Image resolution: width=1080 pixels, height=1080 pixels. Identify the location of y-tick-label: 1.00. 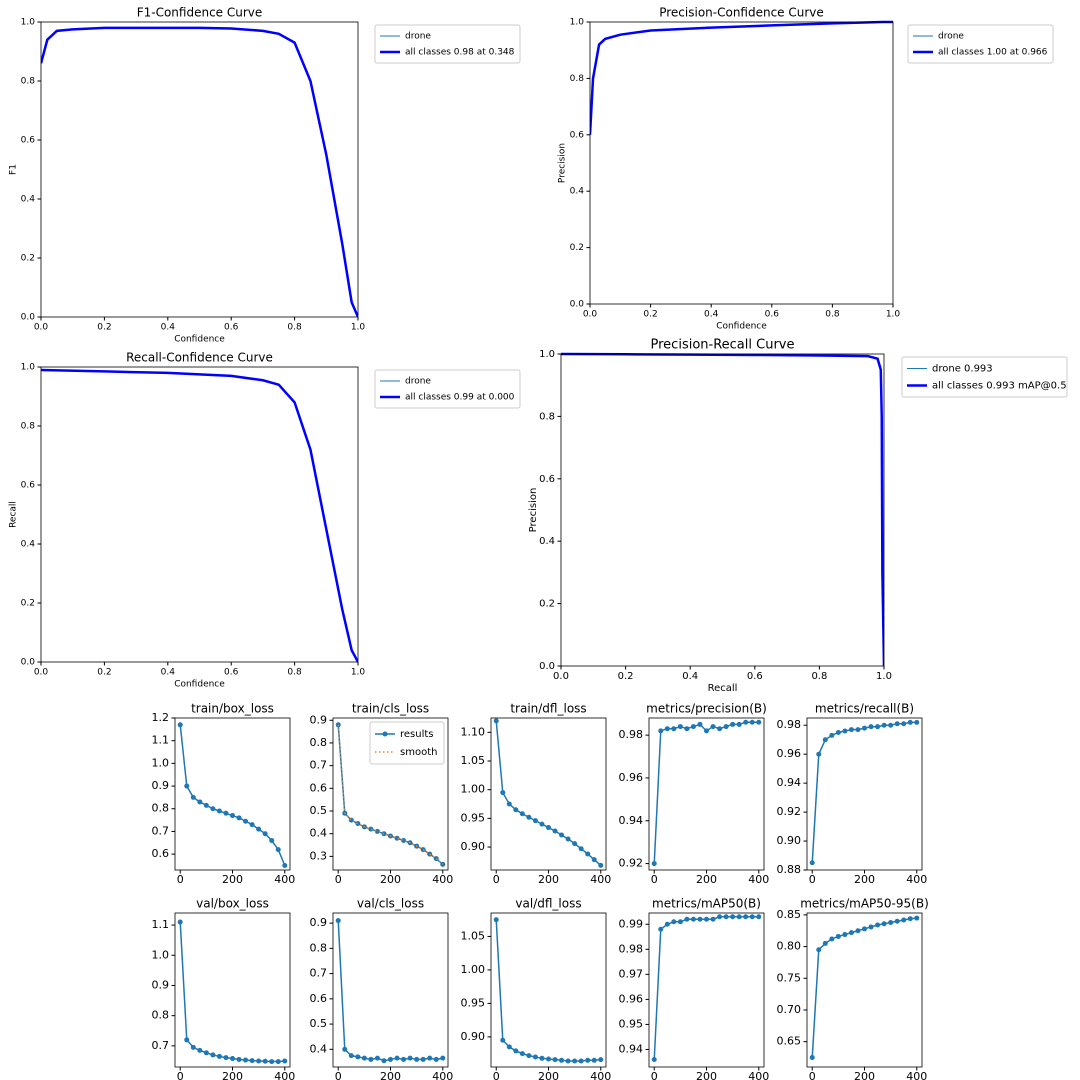
(473, 969).